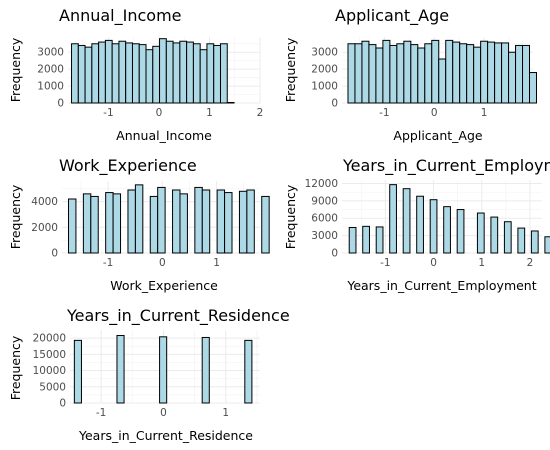  Describe the element at coordinates (120, 16) in the screenshot. I see `panel-title: Annual_Income` at that location.